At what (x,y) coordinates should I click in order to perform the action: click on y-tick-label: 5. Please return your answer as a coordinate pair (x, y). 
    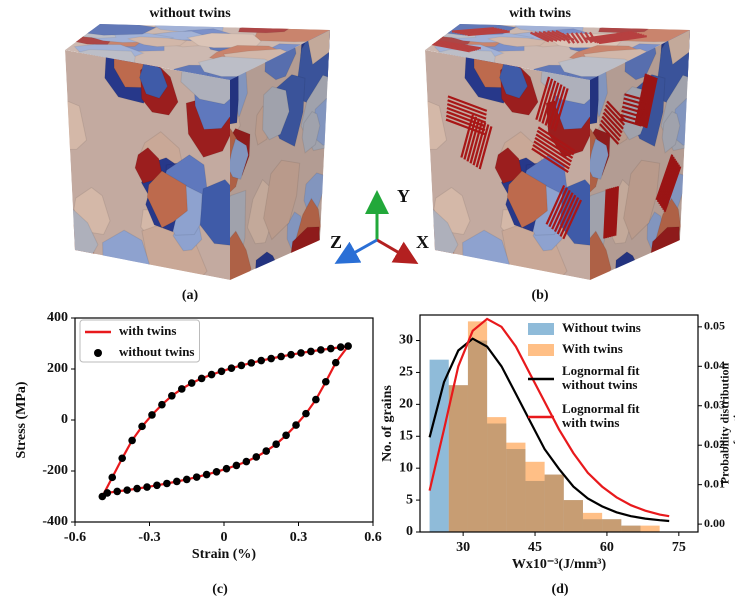
    Looking at the image, I should click on (409, 499).